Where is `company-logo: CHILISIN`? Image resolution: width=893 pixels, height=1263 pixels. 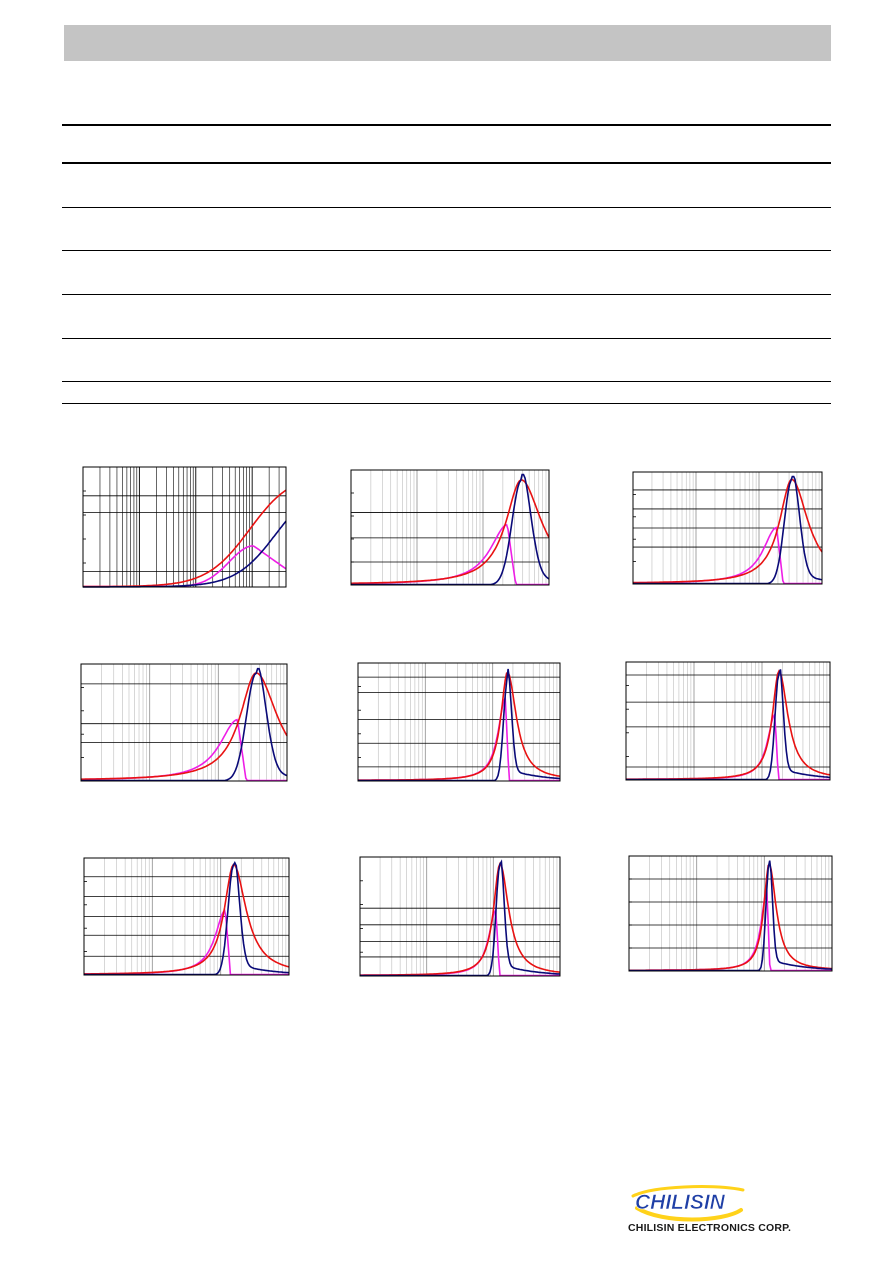
company-logo: CHILISIN is located at coordinates (728, 1209).